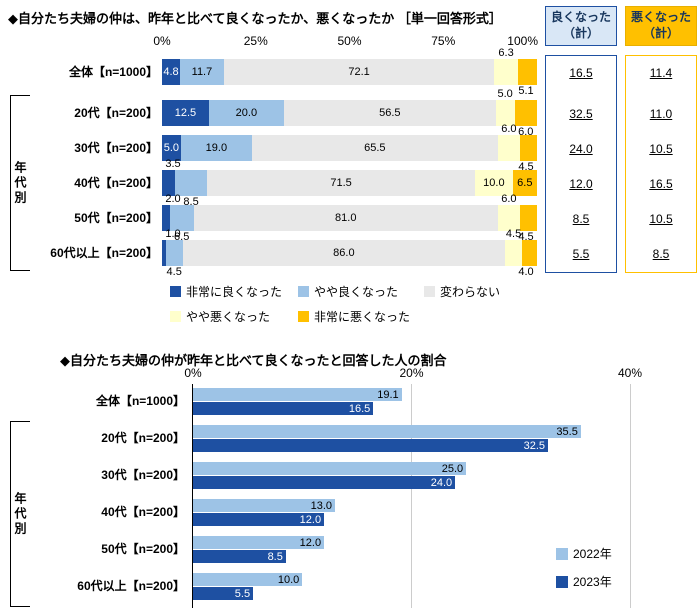 This screenshot has height=612, width=700. What do you see at coordinates (192, 496) in the screenshot?
I see `chart2-axis-line` at bounding box center [192, 496].